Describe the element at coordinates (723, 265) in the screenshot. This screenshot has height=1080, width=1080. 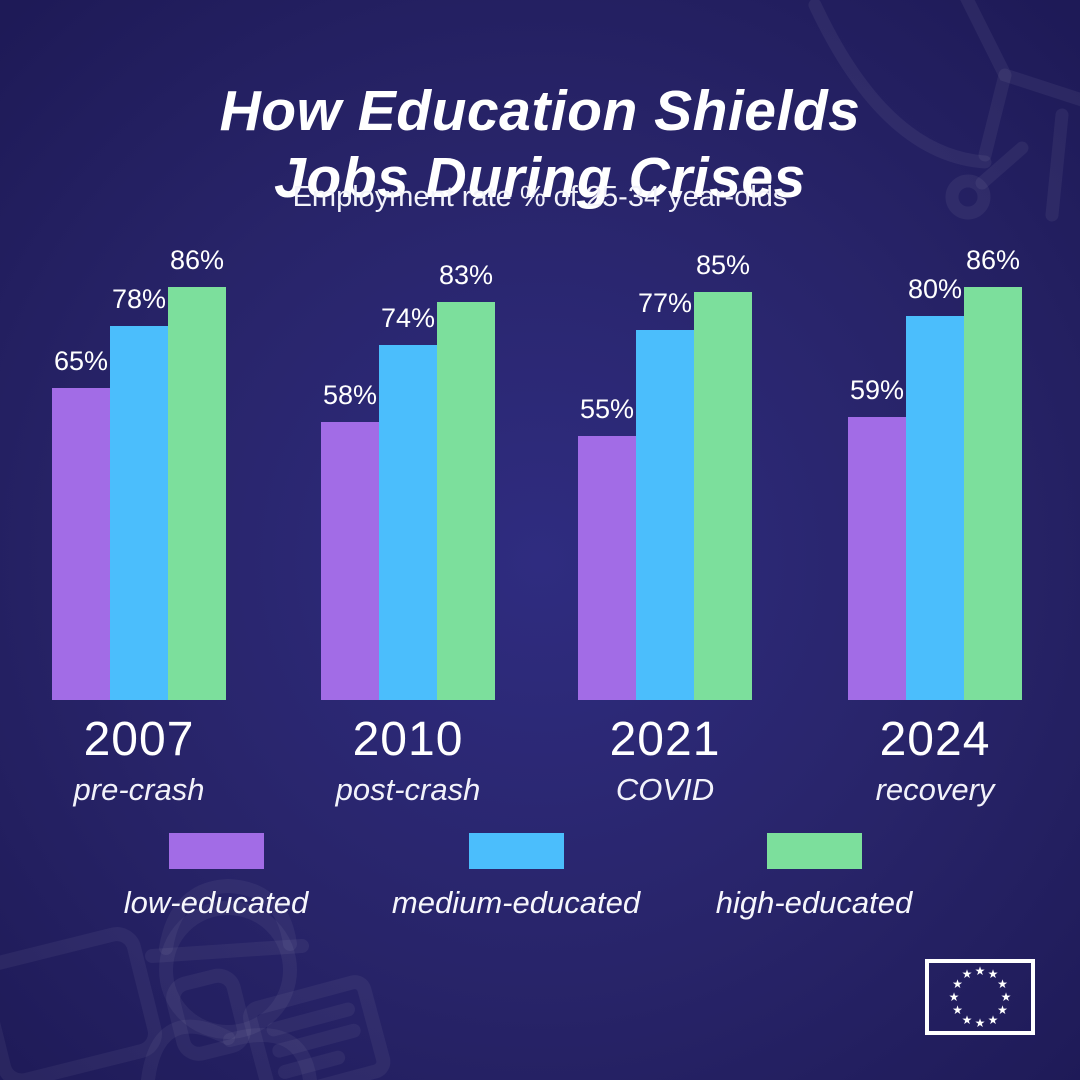
I see `bar-value-label: 85%` at that location.